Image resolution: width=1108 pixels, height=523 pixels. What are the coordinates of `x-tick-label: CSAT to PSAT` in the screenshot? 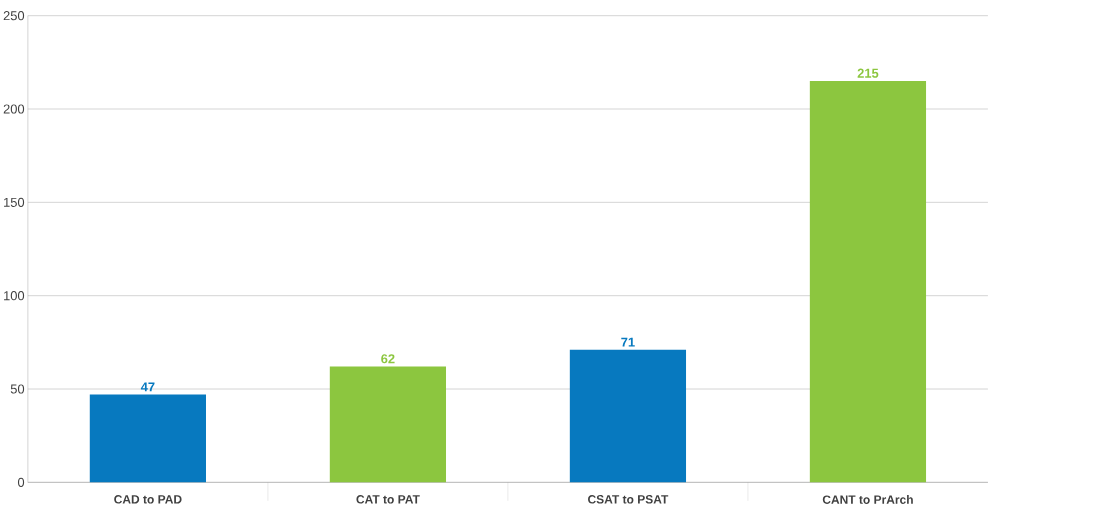 It's located at (628, 499).